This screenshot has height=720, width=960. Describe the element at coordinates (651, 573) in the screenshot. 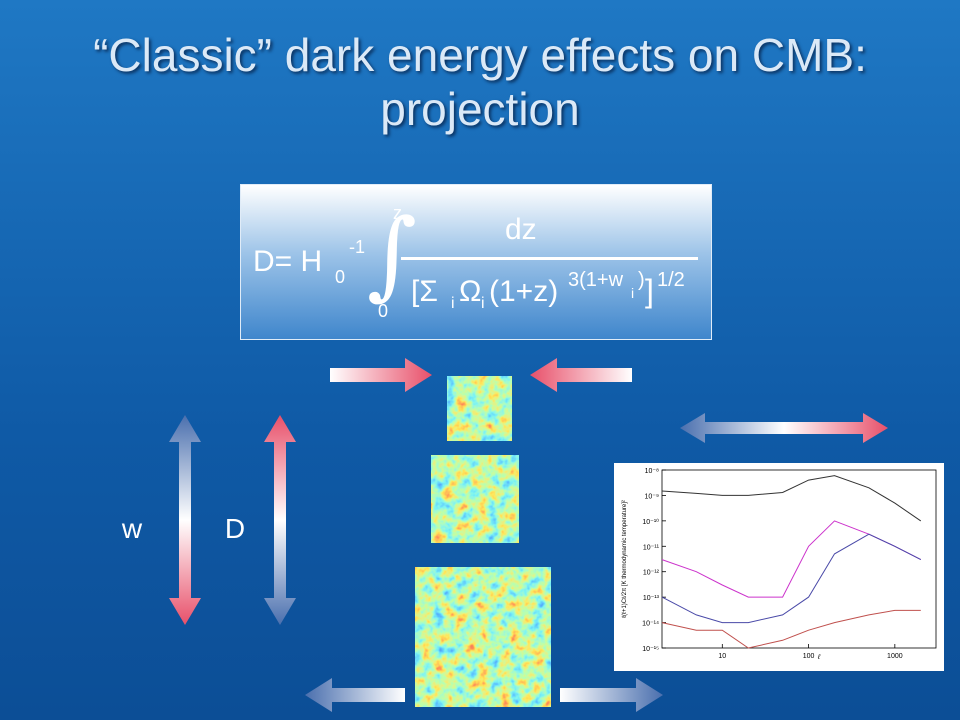

I see `y-tick-label: 10⁻¹²` at that location.